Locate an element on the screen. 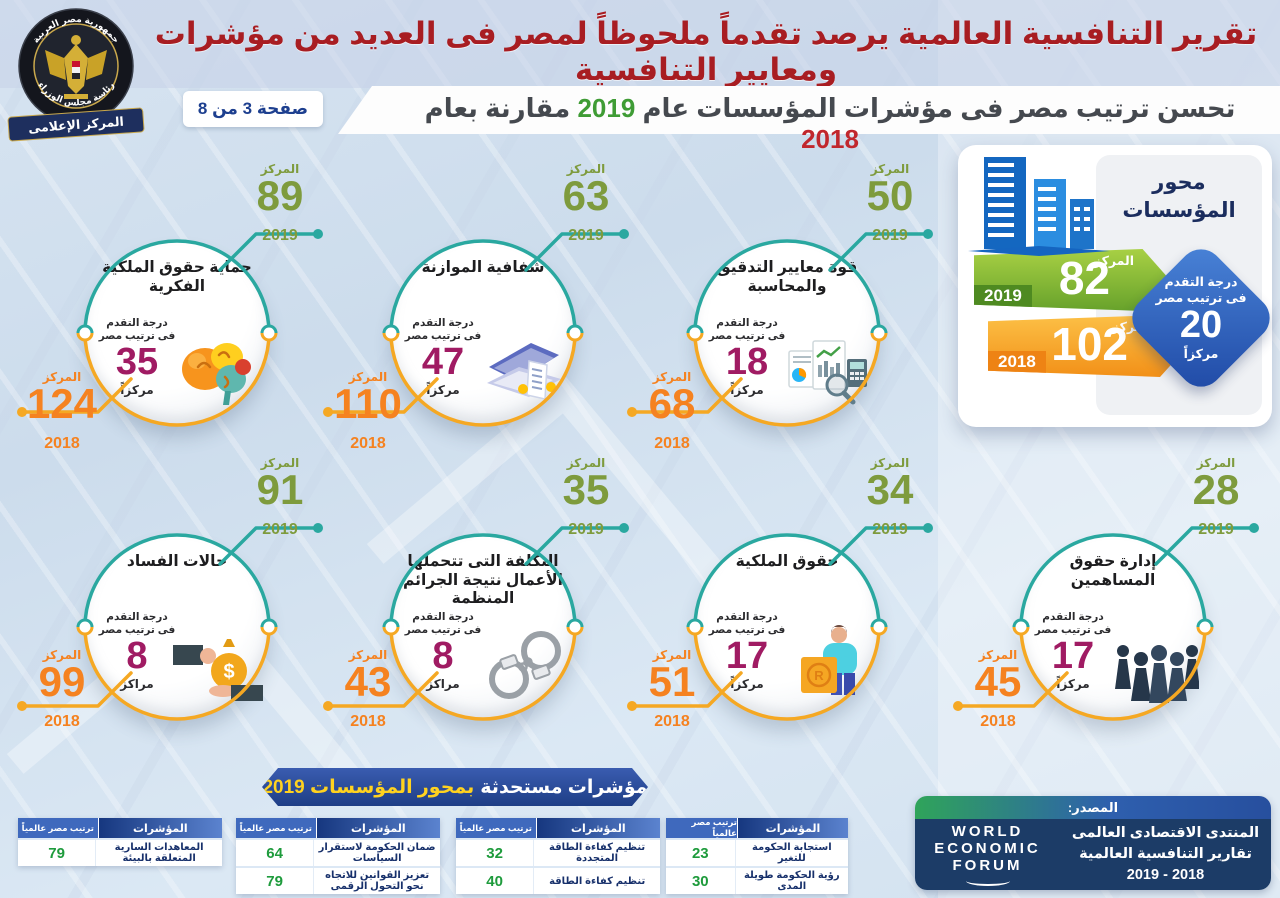 This screenshot has width=1280, height=898. pillar-progress-value: 20 is located at coordinates (1201, 325).